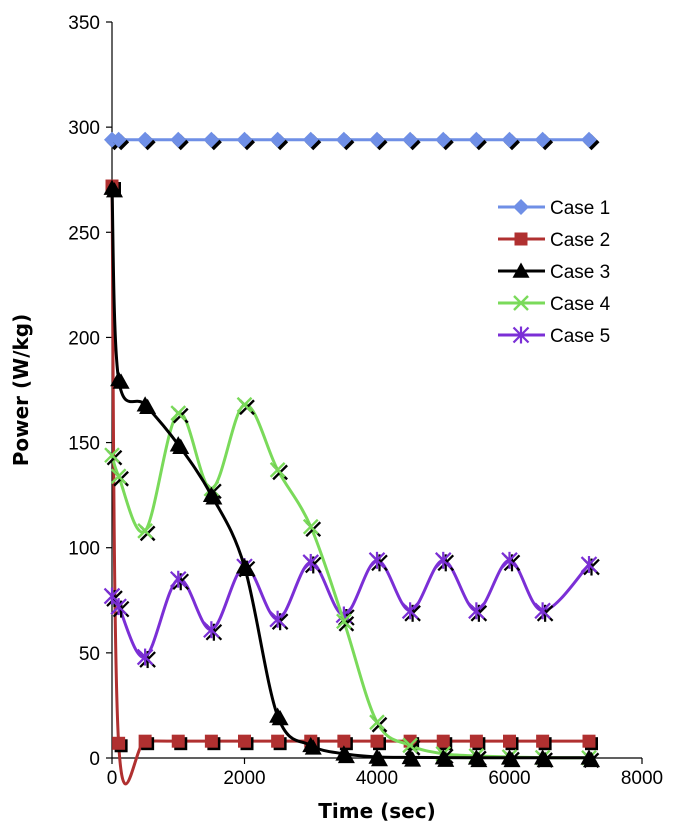 The height and width of the screenshot is (828, 677). What do you see at coordinates (84, 338) in the screenshot?
I see `y-tick-label: 200` at bounding box center [84, 338].